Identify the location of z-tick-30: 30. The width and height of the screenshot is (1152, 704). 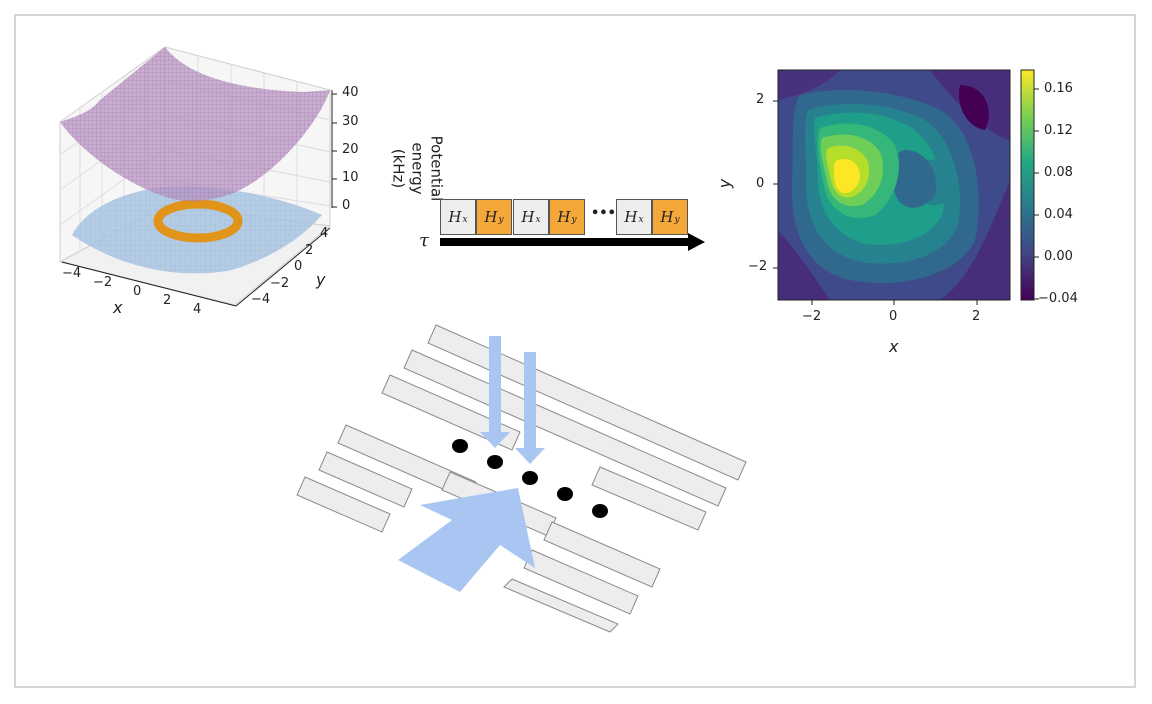
(350, 121).